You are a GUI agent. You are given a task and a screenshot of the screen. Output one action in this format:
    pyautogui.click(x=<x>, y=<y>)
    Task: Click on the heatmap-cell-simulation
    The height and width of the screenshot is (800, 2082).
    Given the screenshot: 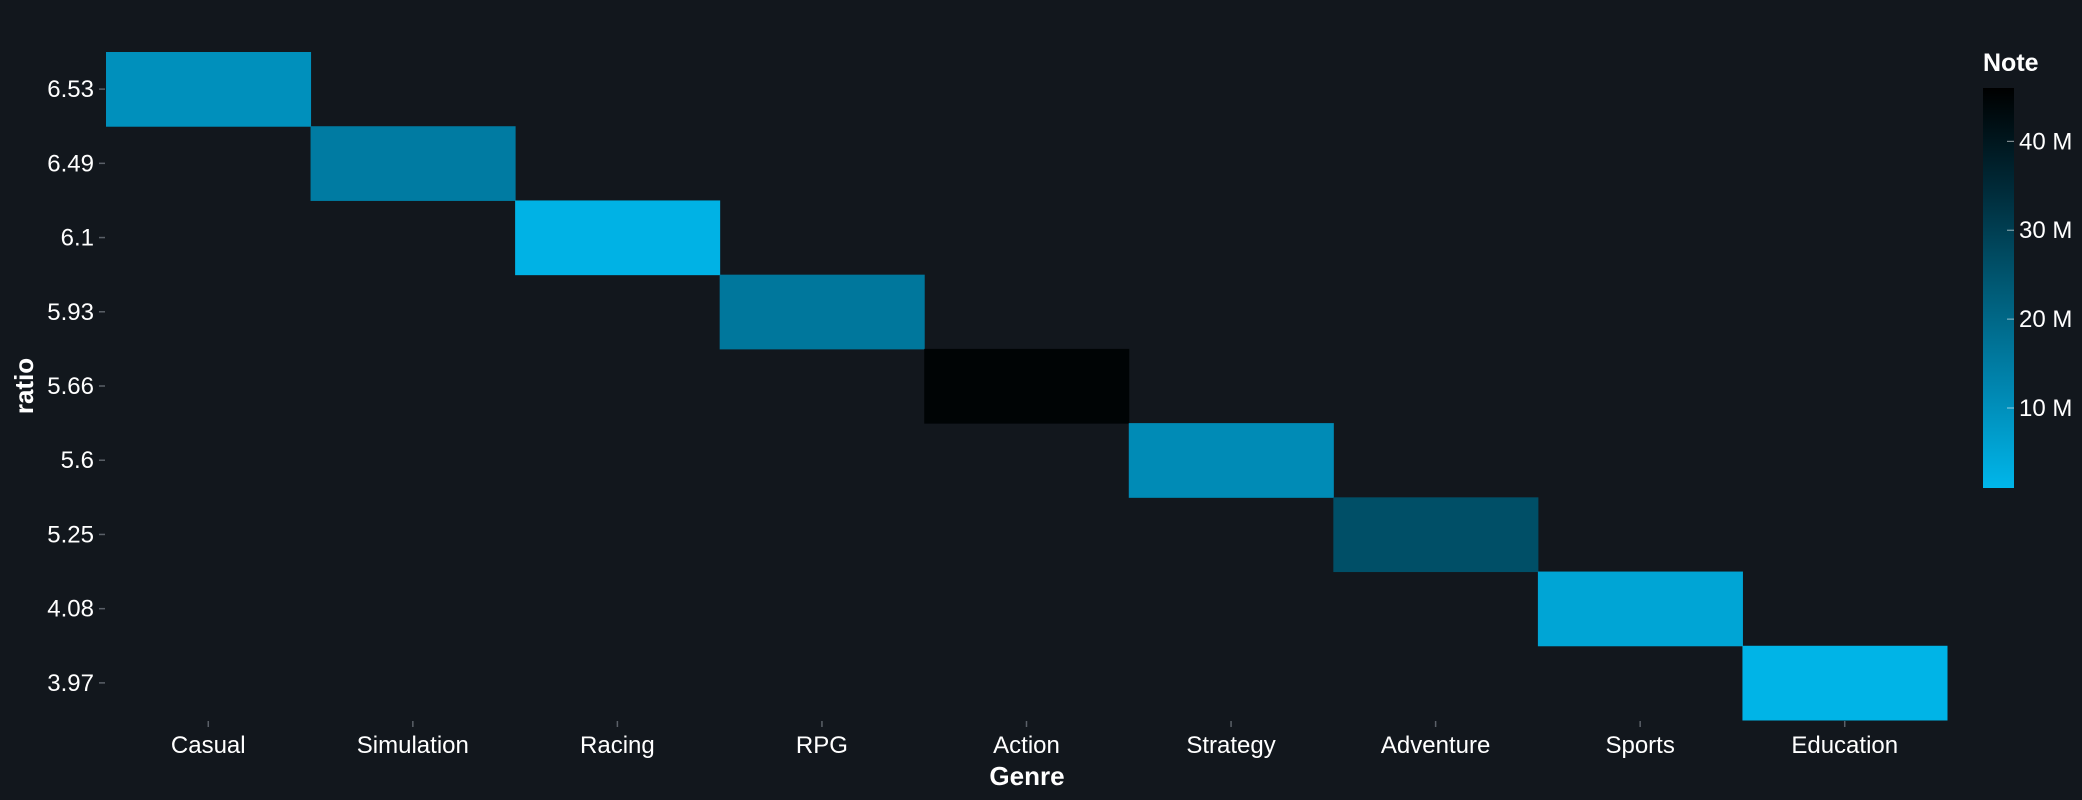 What is the action you would take?
    pyautogui.click(x=413, y=163)
    